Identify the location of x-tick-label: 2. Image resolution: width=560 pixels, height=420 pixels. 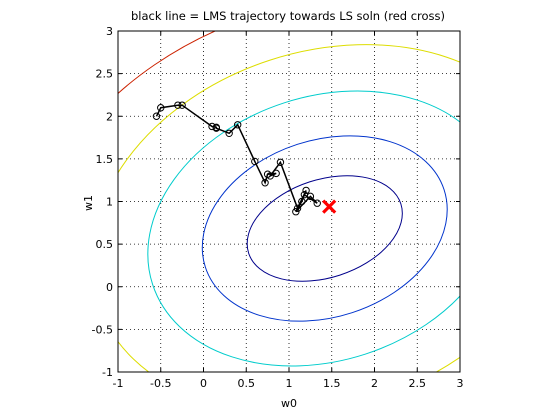
(374, 383).